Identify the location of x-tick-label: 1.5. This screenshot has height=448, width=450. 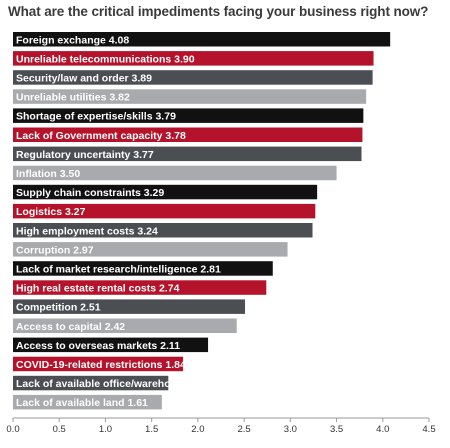
(151, 429).